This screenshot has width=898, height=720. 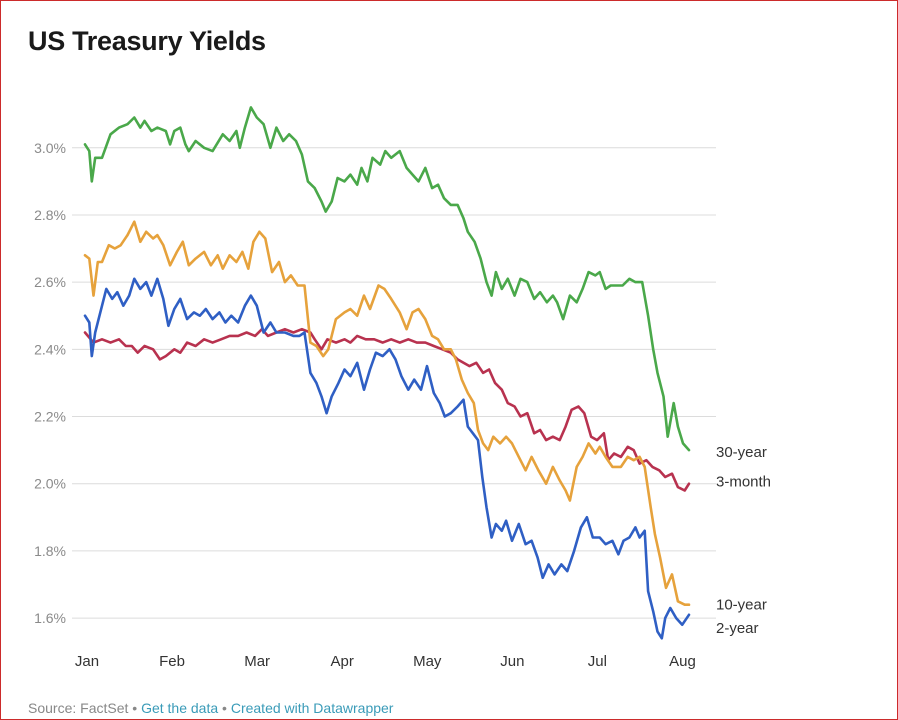 I want to click on chart-title: US Treasury Yields, so click(x=147, y=41).